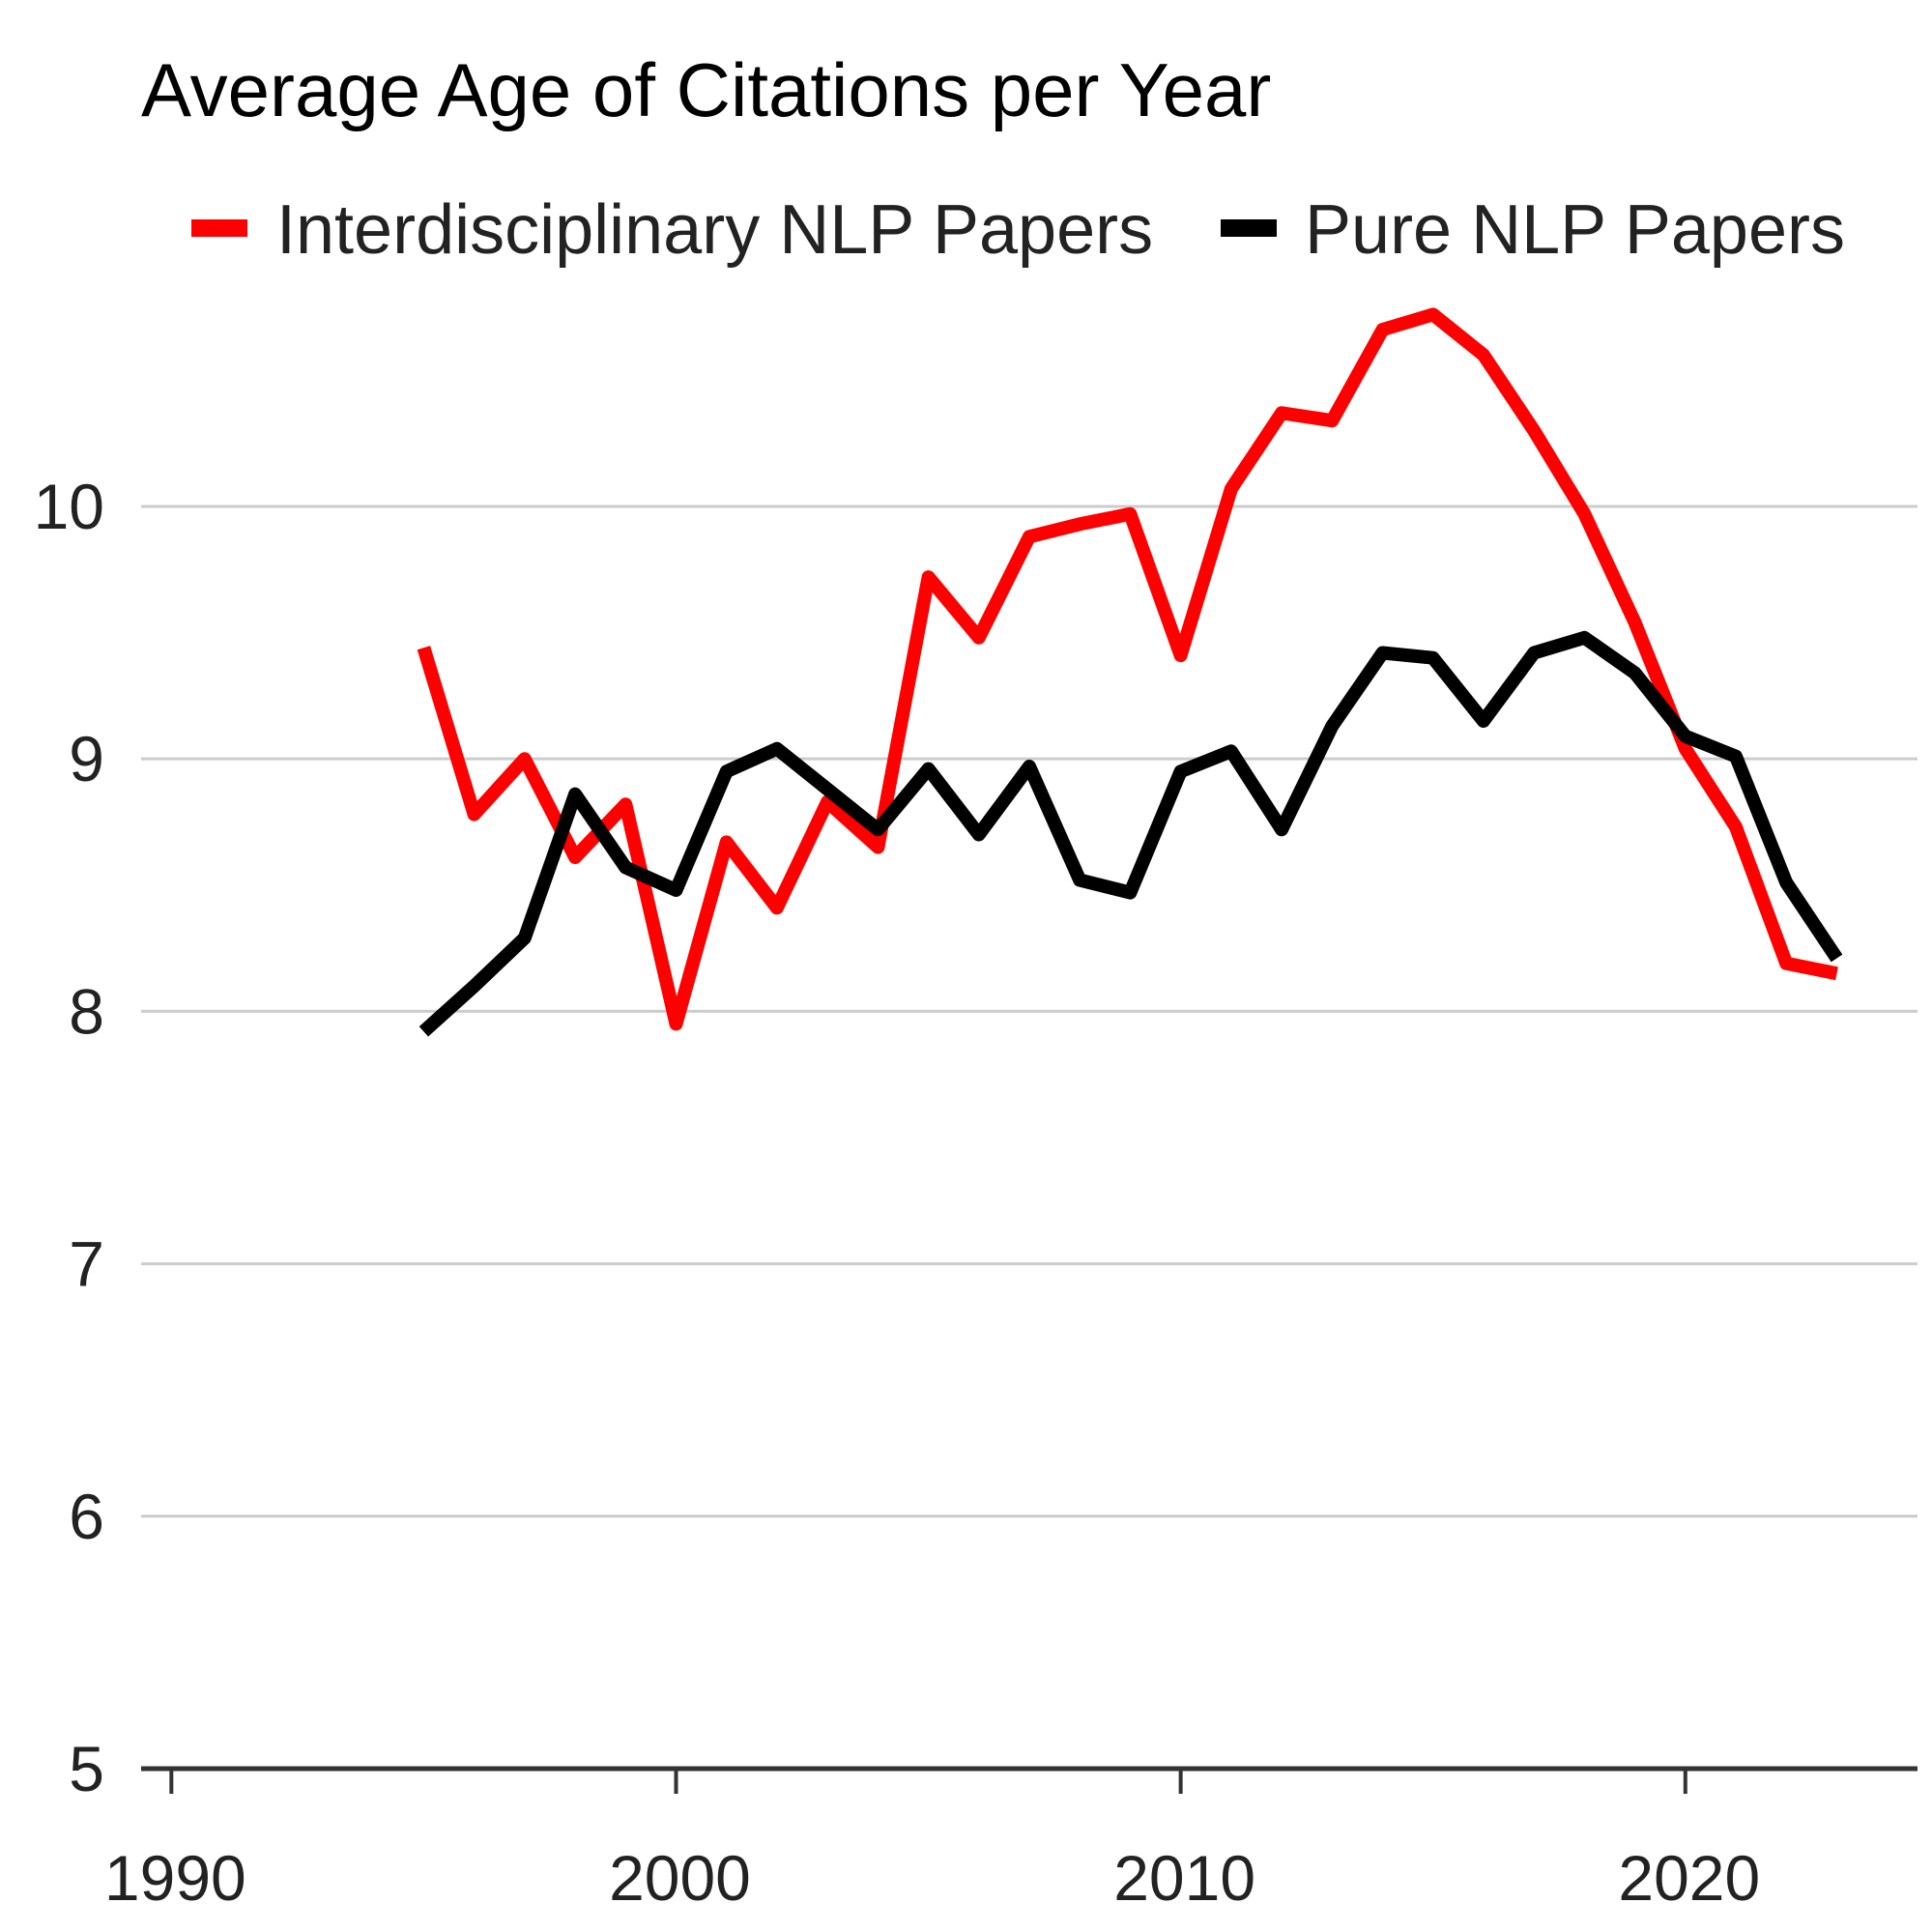 The image size is (1932, 1932). I want to click on x-axis-ticks: 1990 2000 2010 2020, so click(932, 1841).